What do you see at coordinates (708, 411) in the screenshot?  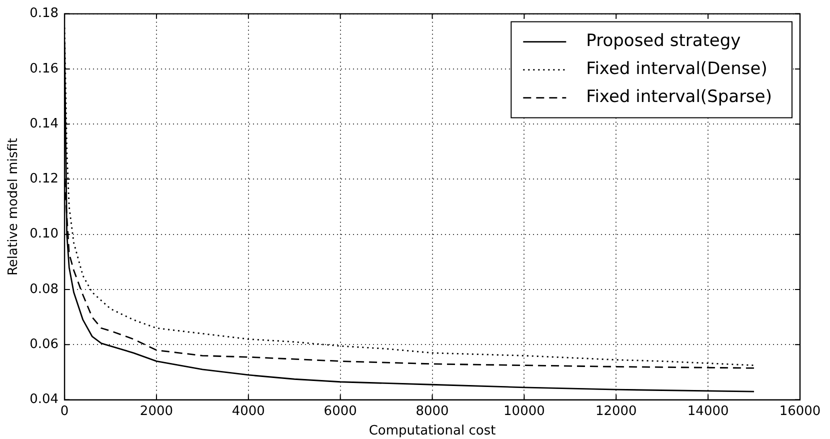 I see `x-tick-label: 14000` at bounding box center [708, 411].